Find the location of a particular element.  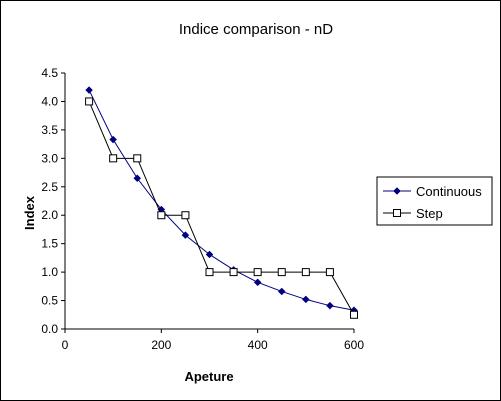

legend-marker-continuous is located at coordinates (397, 191).